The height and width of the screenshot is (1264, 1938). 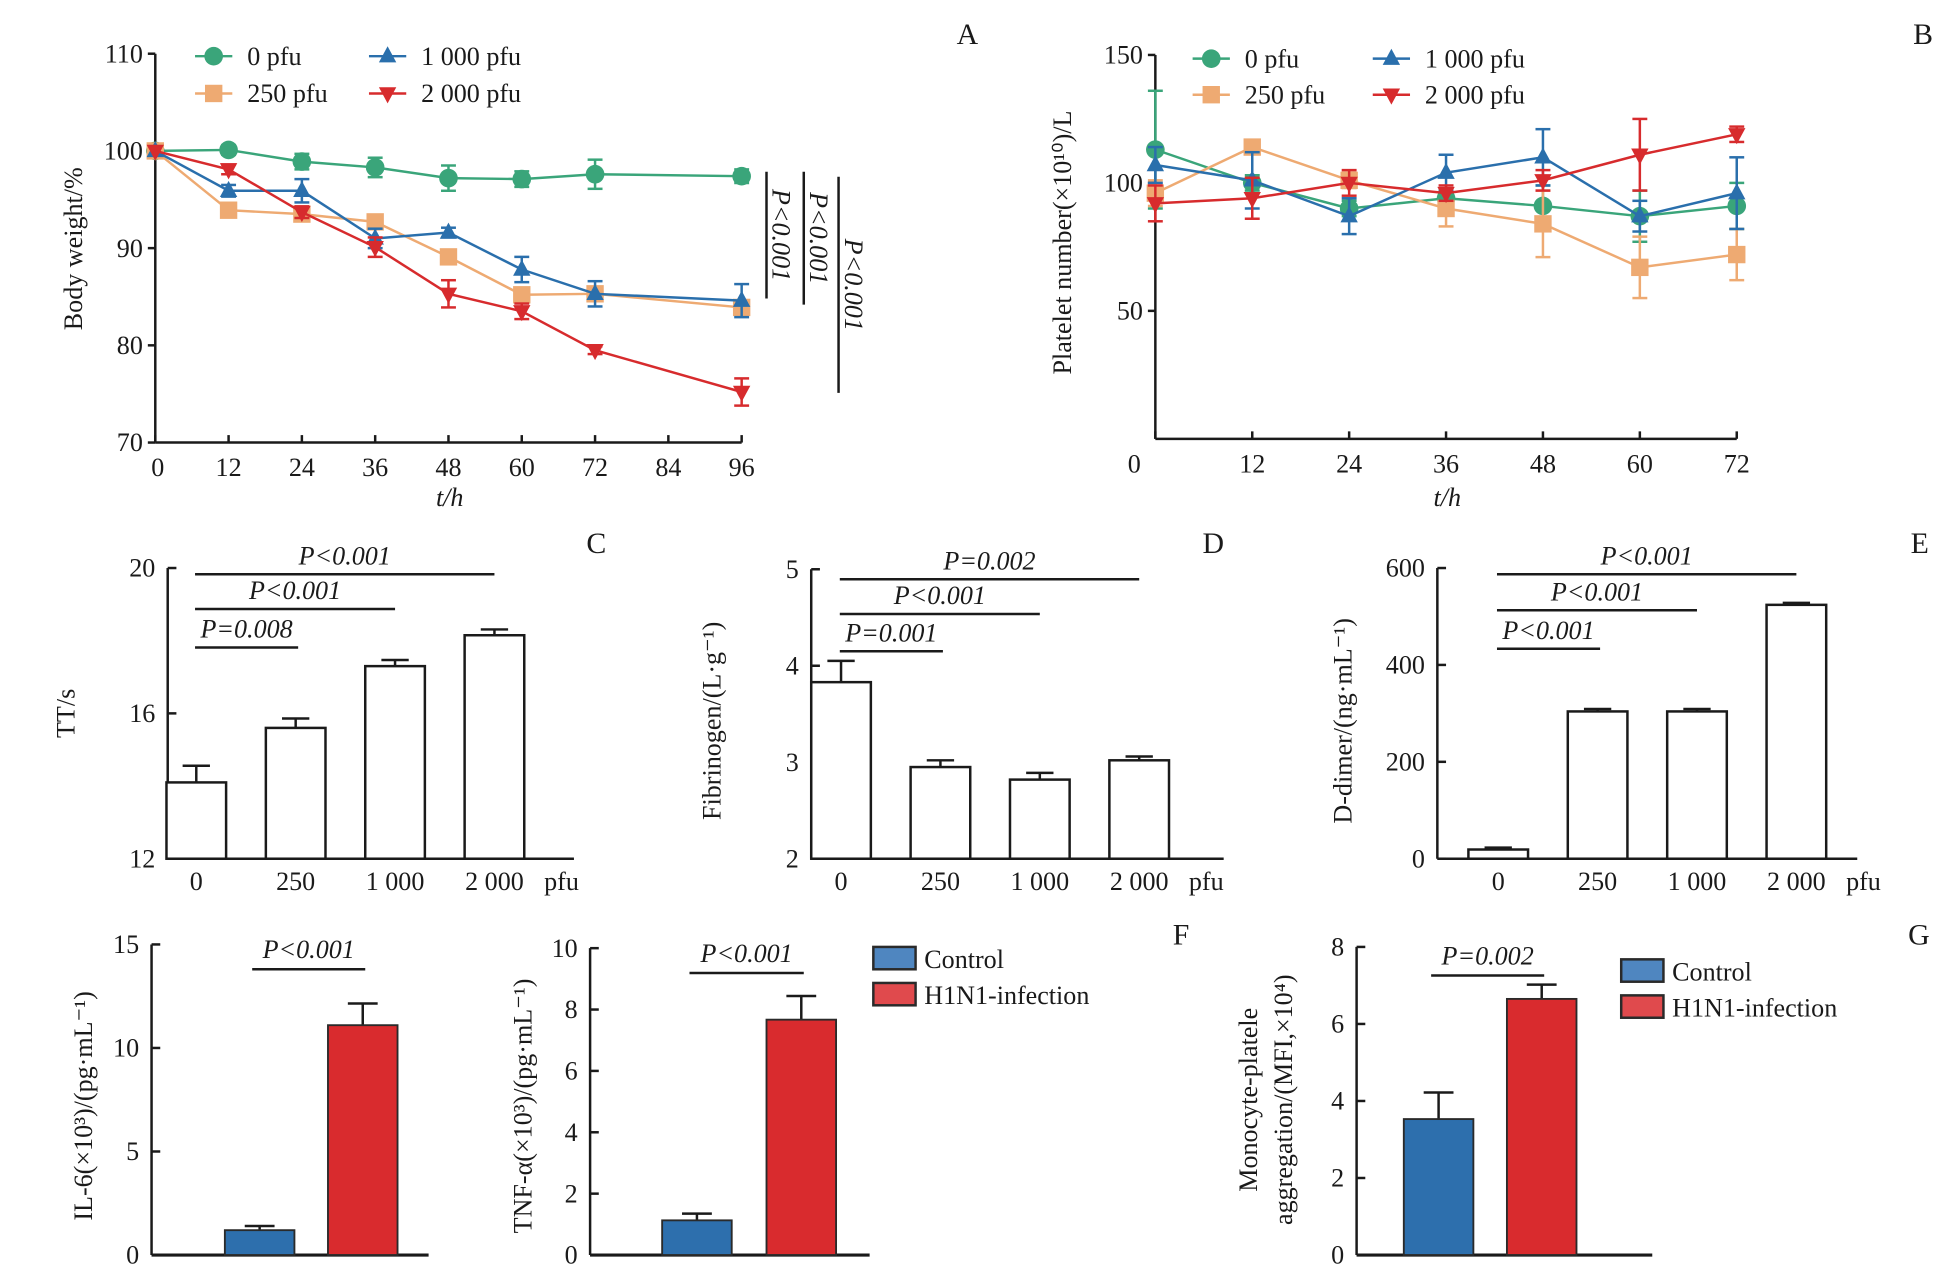 I want to click on y-tick-label: 400, so click(x=1405, y=665).